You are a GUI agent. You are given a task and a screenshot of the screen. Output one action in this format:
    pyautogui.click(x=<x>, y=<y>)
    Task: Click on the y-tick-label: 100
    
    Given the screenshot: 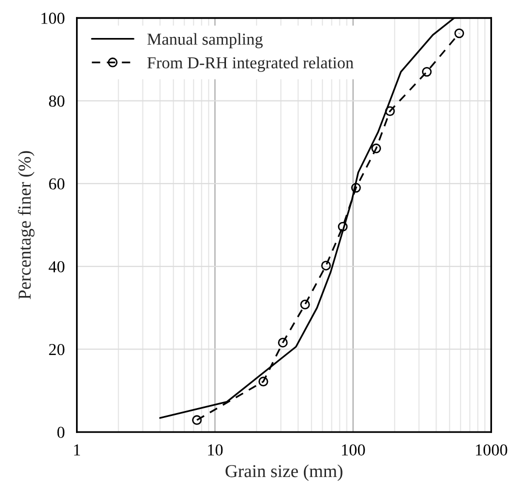 What is the action you would take?
    pyautogui.click(x=53, y=18)
    